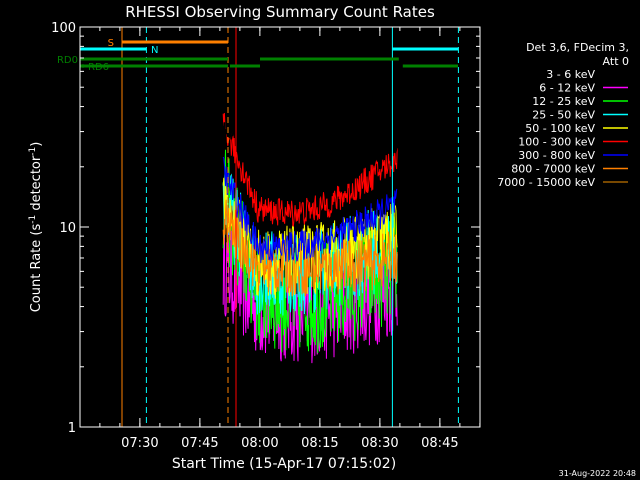  Describe the element at coordinates (33, 151) in the screenshot. I see `y-axis-label-exponent-2: -1` at that location.